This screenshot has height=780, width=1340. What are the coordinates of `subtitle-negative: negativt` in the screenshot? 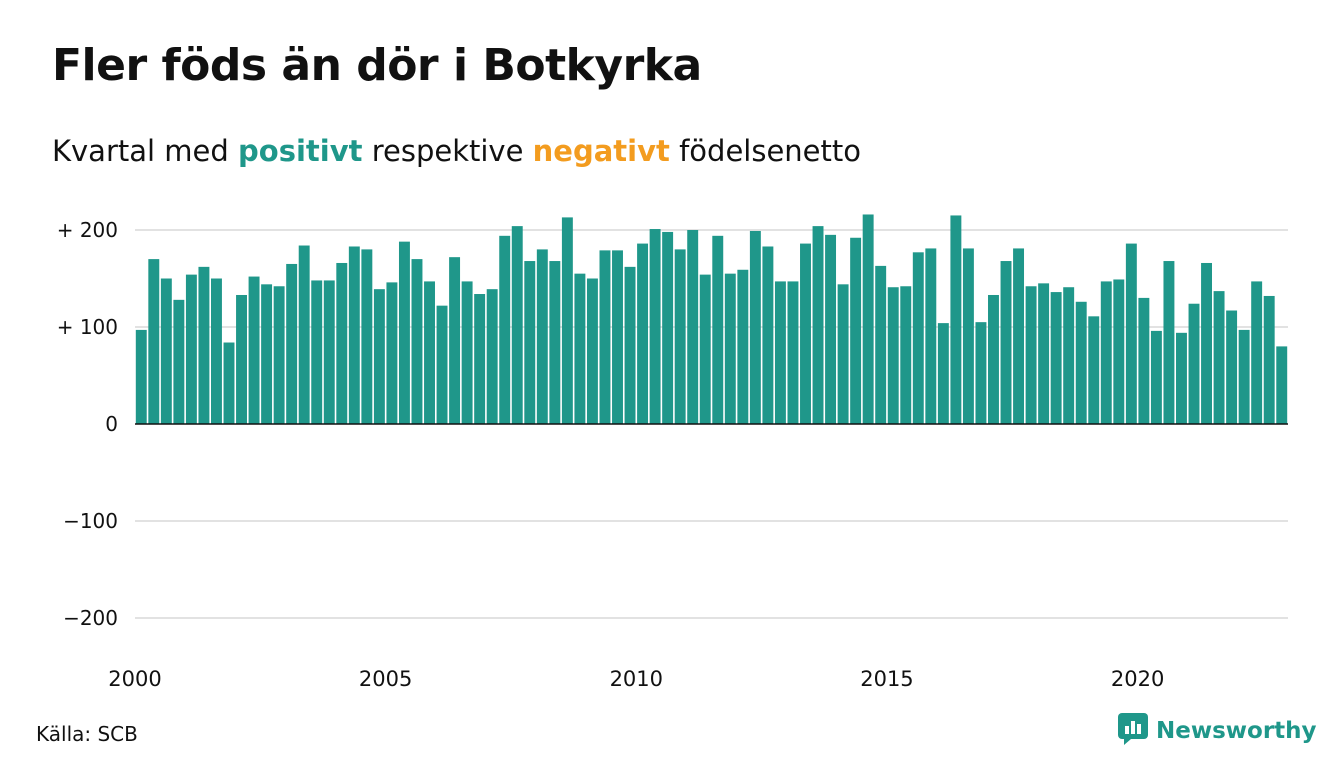 It's located at (601, 151).